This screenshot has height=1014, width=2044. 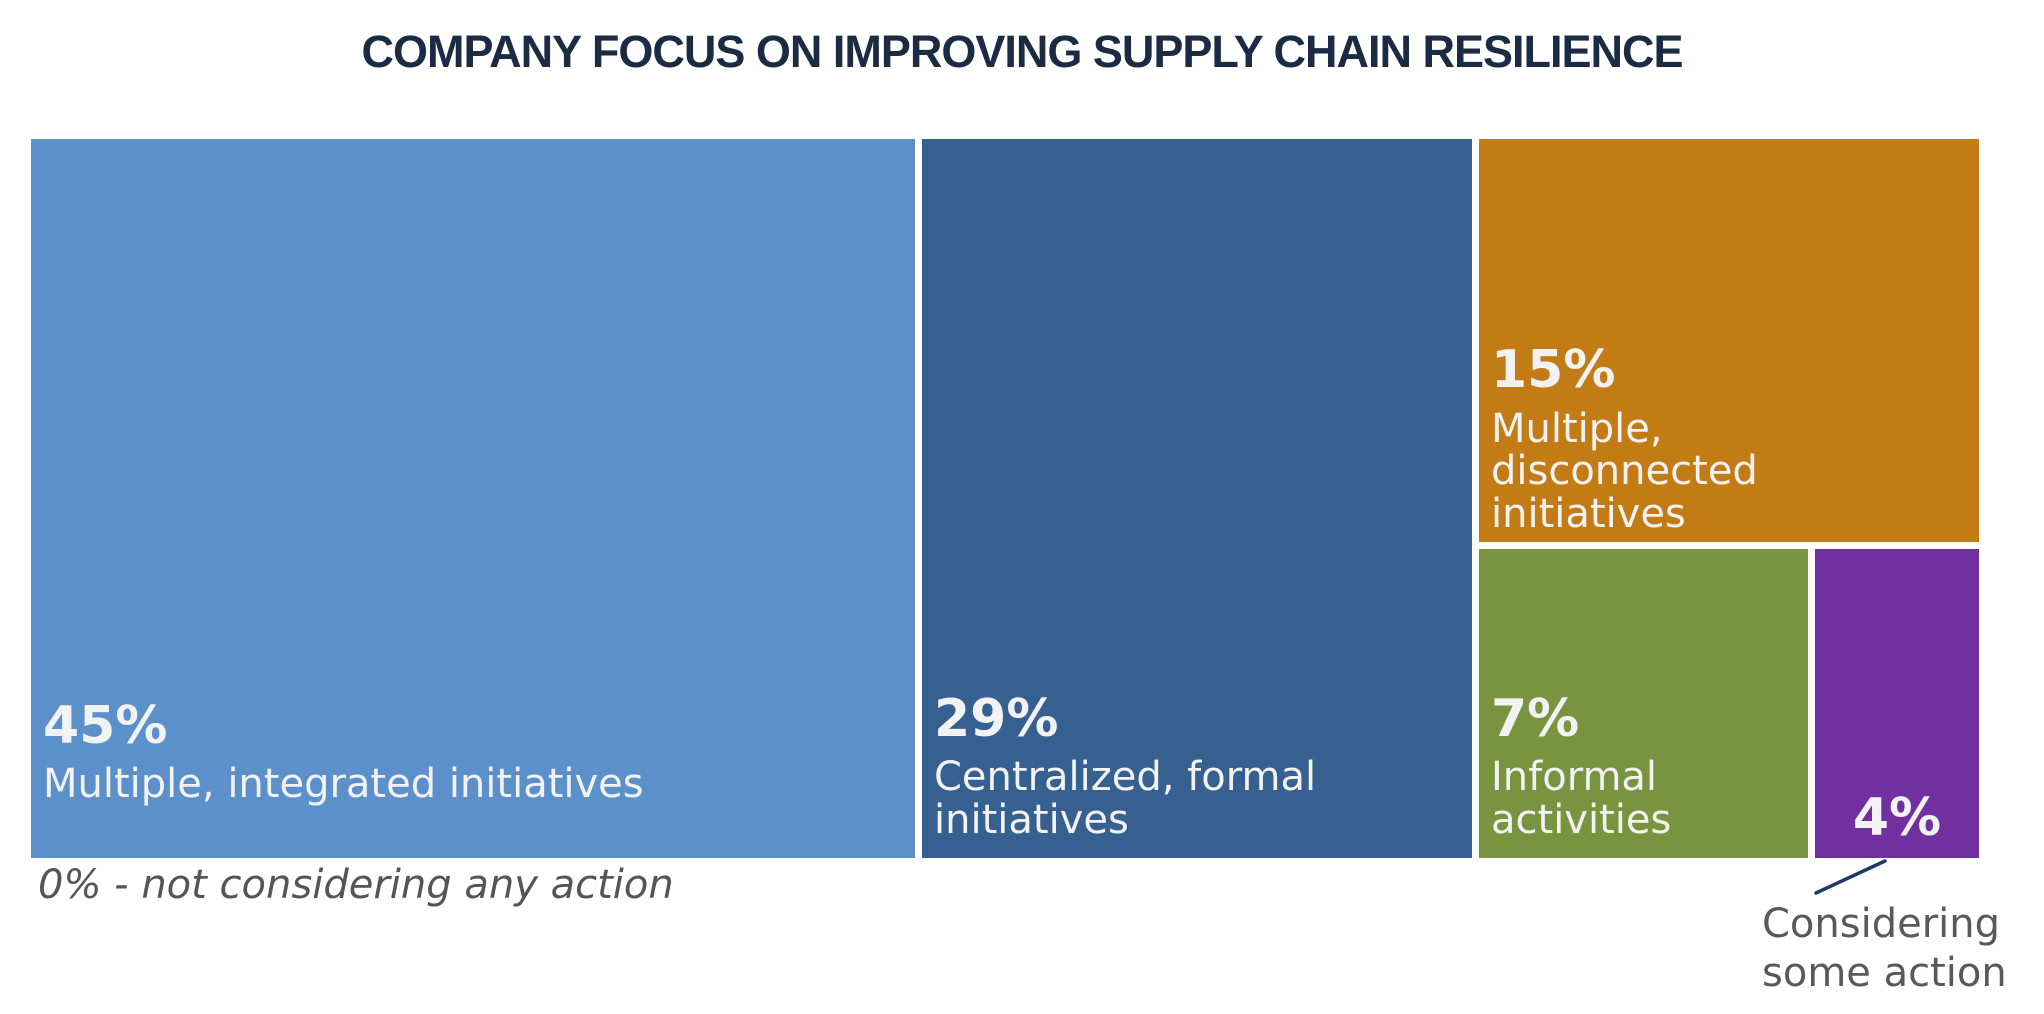 I want to click on segment-label: Informal activities, so click(x=1581, y=799).